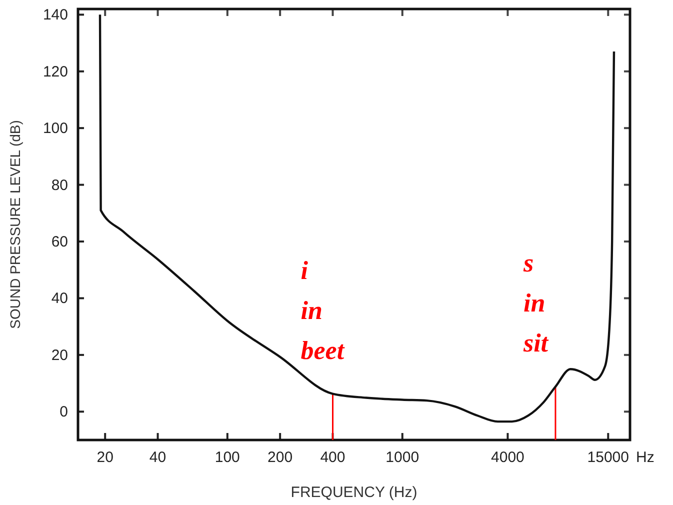 This screenshot has width=673, height=505. Describe the element at coordinates (15, 224) in the screenshot. I see `y-axis-title: SOUND PRESSURE LEVEL (dB)` at that location.